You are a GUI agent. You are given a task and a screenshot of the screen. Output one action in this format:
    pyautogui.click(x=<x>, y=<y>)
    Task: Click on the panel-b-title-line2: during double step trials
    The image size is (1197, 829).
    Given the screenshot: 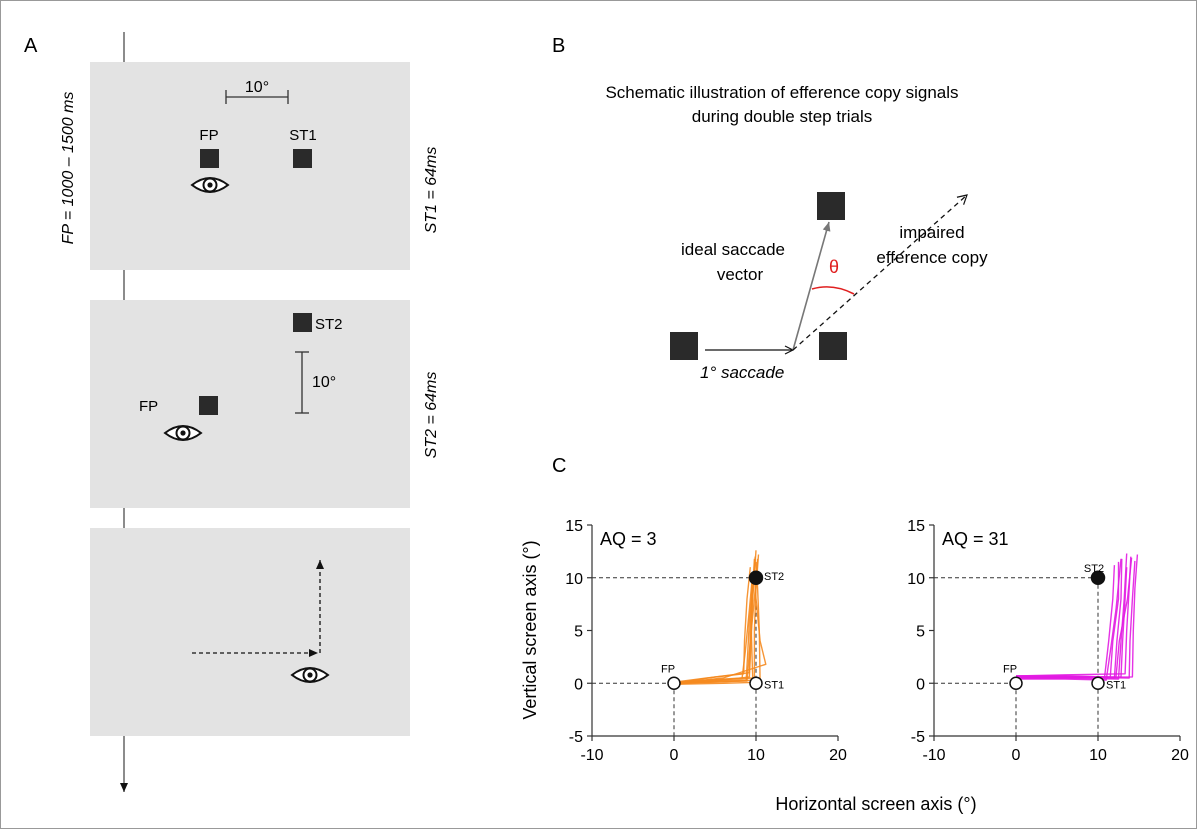 What is the action you would take?
    pyautogui.click(x=782, y=116)
    